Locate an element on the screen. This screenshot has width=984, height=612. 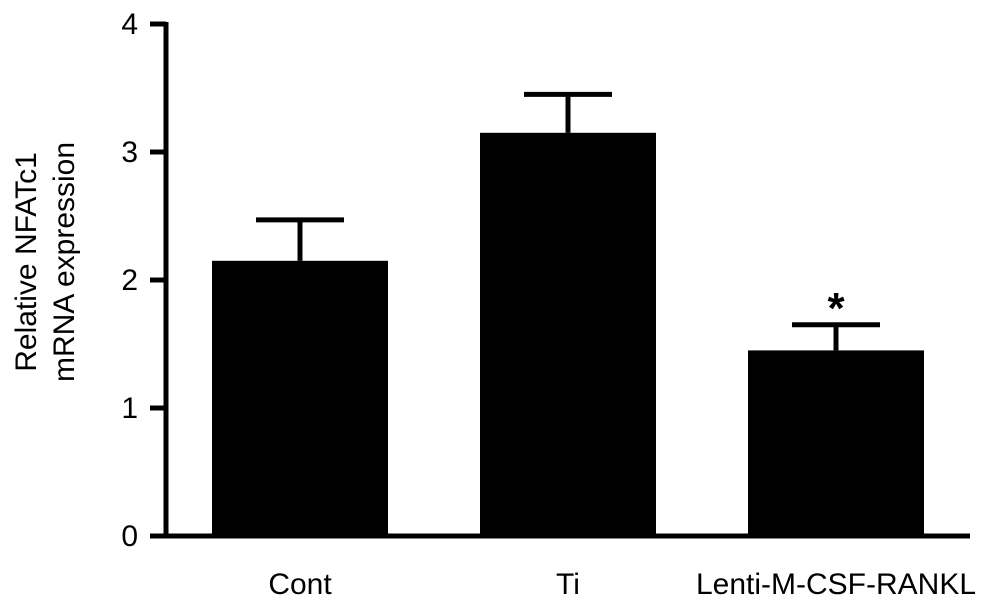
x-tick-labels: Cont Ti Lenti-M-CSF-RANKL is located at coordinates (622, 584).